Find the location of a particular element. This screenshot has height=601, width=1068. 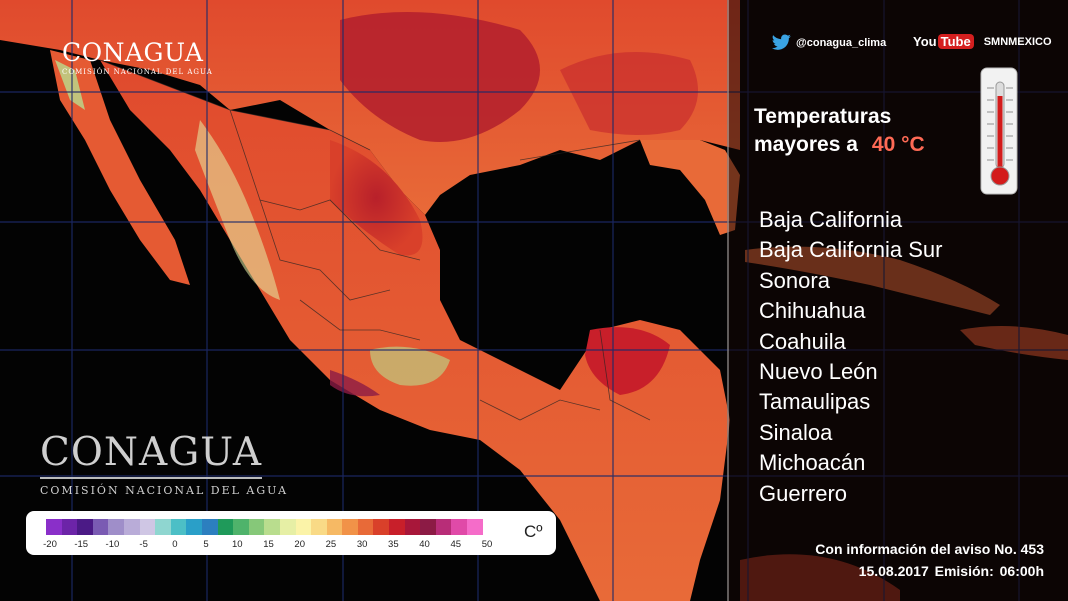

twitter-link: @conagua_clima is located at coordinates (828, 43).